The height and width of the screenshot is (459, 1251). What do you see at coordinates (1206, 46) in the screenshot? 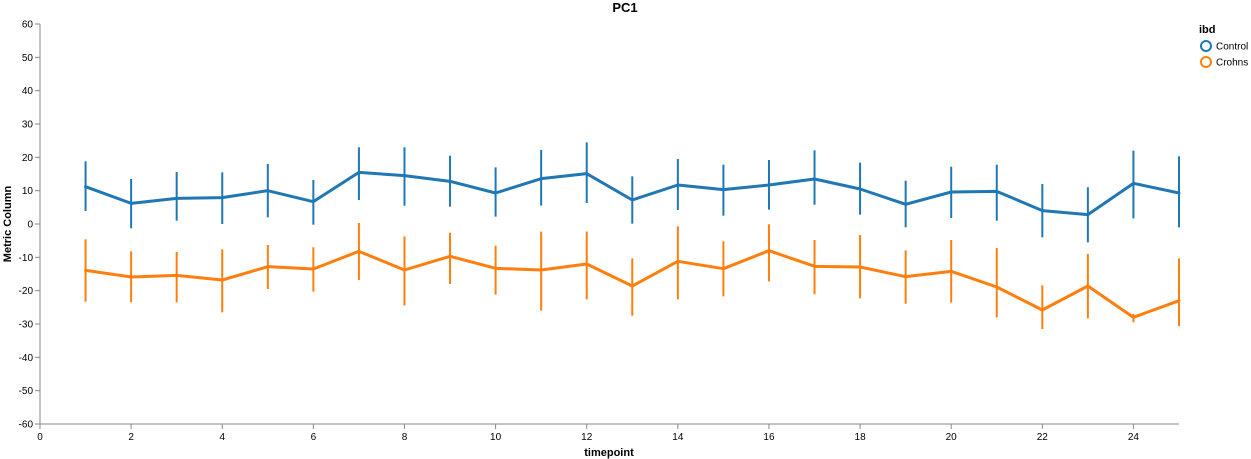
I see `legend-marker-control` at bounding box center [1206, 46].